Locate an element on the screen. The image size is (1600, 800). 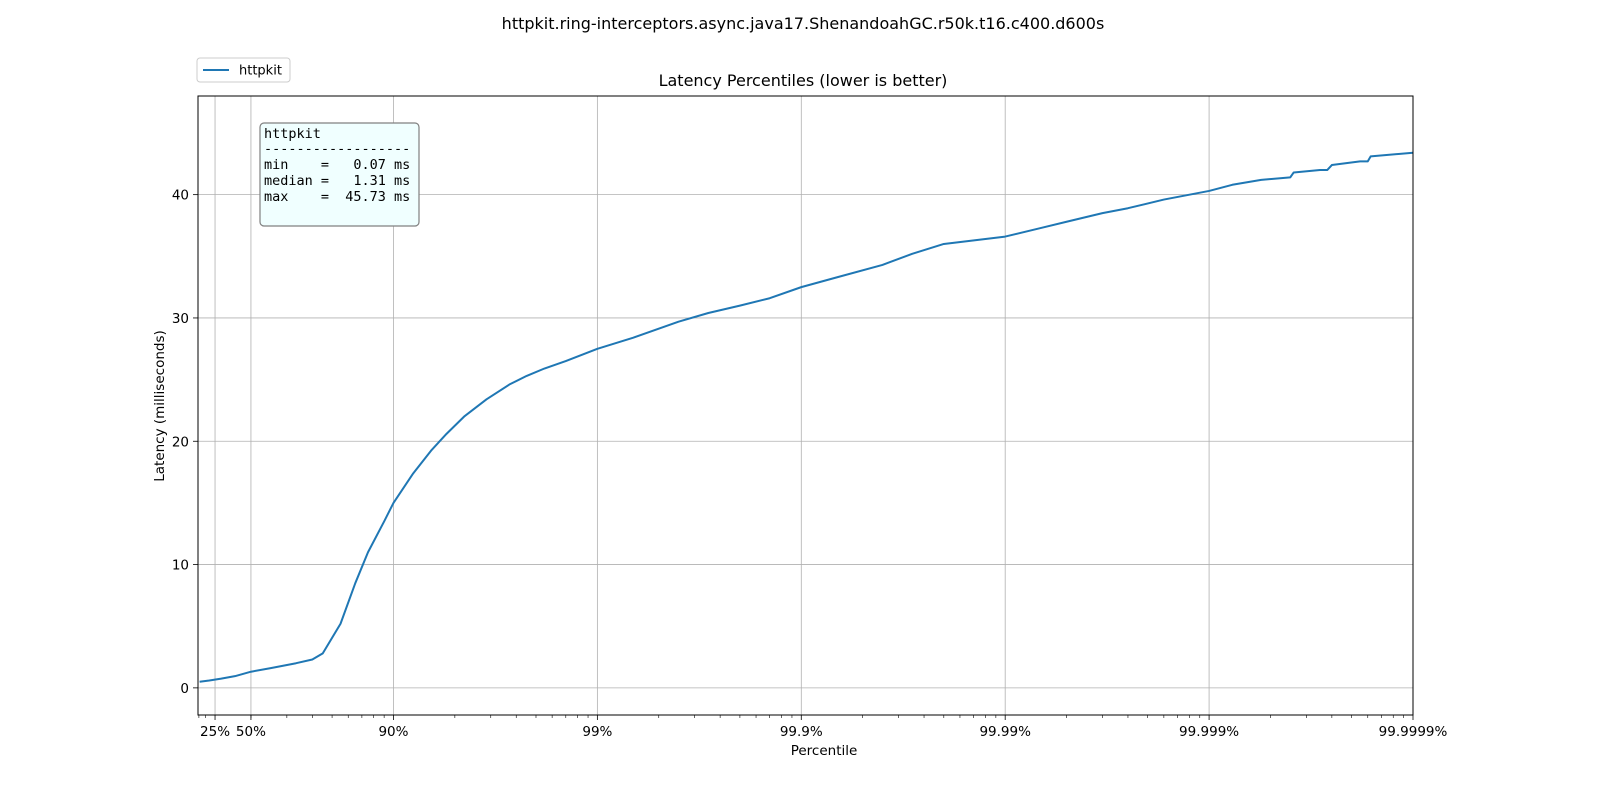
x-axis-ticks: 25% 50% 90% 99% 99.9% 99.99% 99.999% 99.9999% is located at coordinates (823, 727).